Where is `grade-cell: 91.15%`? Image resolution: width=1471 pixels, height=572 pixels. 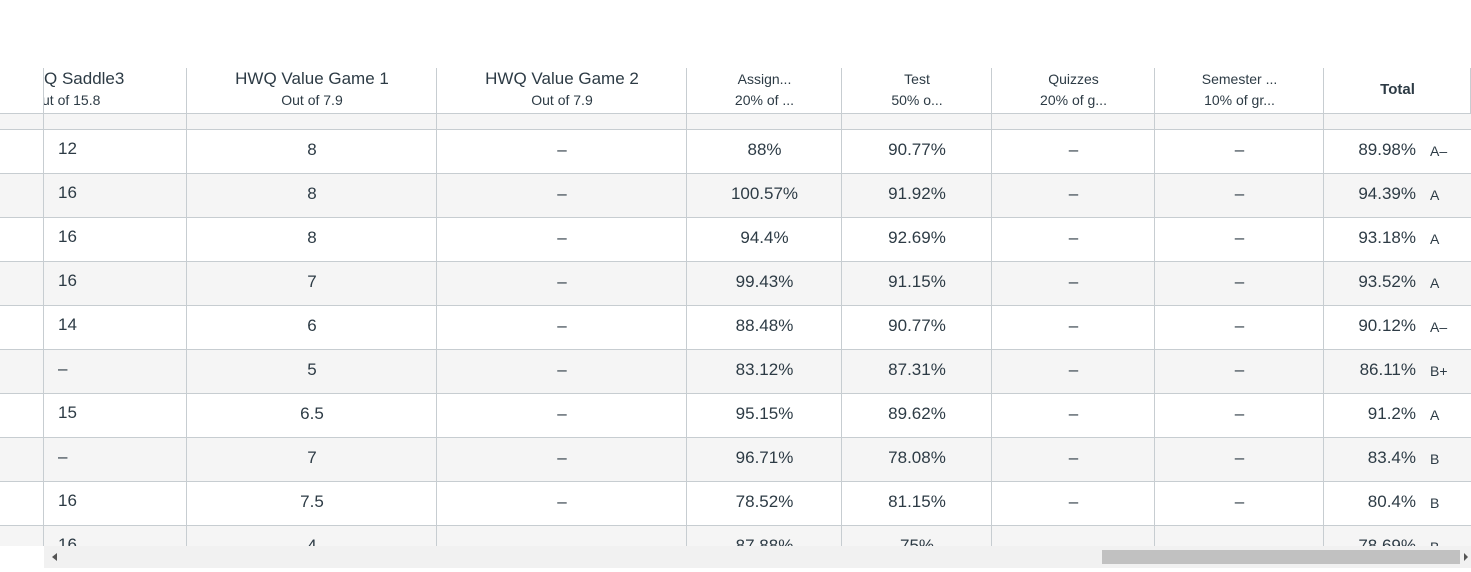 grade-cell: 91.15% is located at coordinates (917, 281).